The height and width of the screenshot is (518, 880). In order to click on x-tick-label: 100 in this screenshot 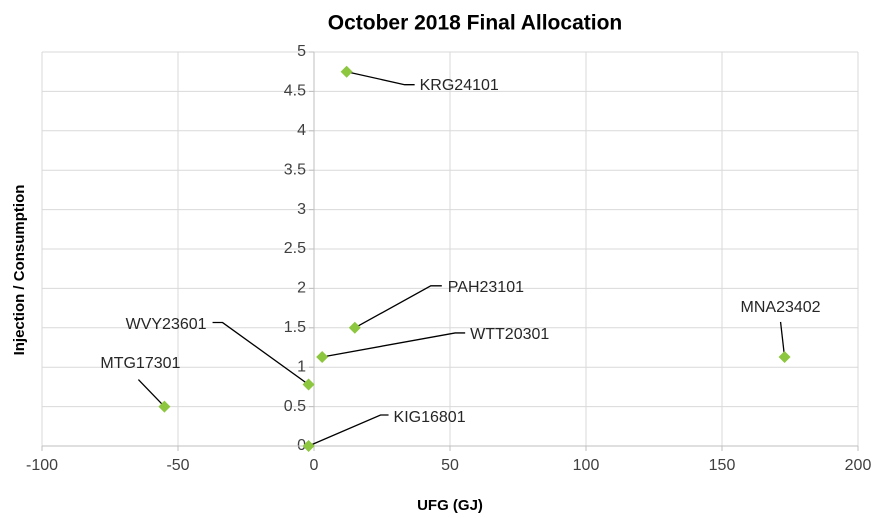, I will do `click(586, 465)`.